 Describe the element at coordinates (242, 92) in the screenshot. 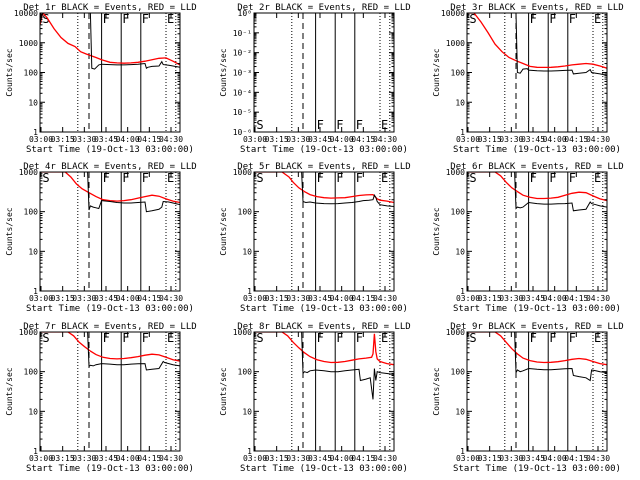

I see `y-tick-label: 10⁻⁴` at that location.